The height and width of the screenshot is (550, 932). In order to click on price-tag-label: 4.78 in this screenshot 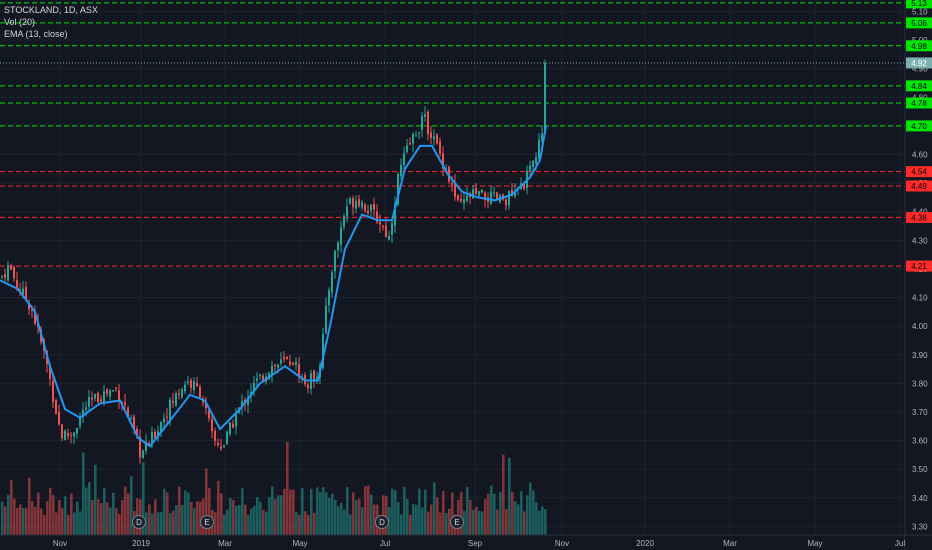, I will do `click(919, 103)`.